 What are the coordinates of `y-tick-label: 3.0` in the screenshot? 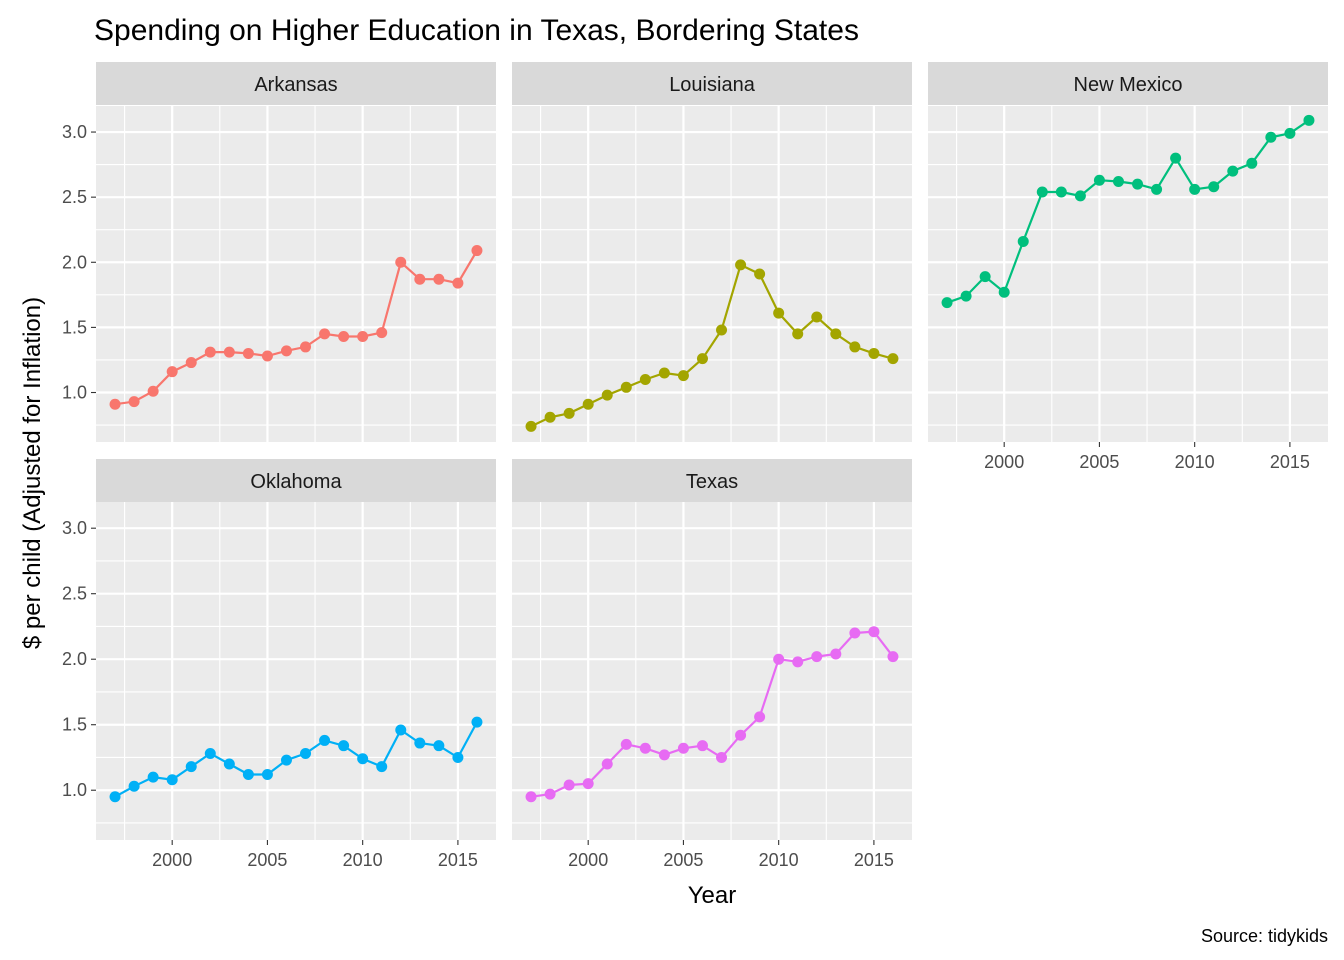 It's located at (74, 132).